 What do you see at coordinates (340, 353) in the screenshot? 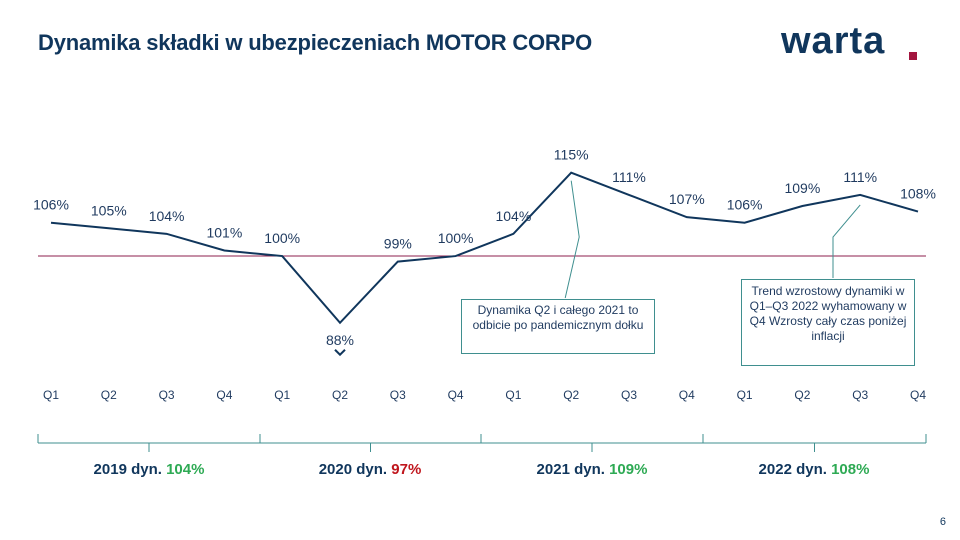
I see `trough-marker` at bounding box center [340, 353].